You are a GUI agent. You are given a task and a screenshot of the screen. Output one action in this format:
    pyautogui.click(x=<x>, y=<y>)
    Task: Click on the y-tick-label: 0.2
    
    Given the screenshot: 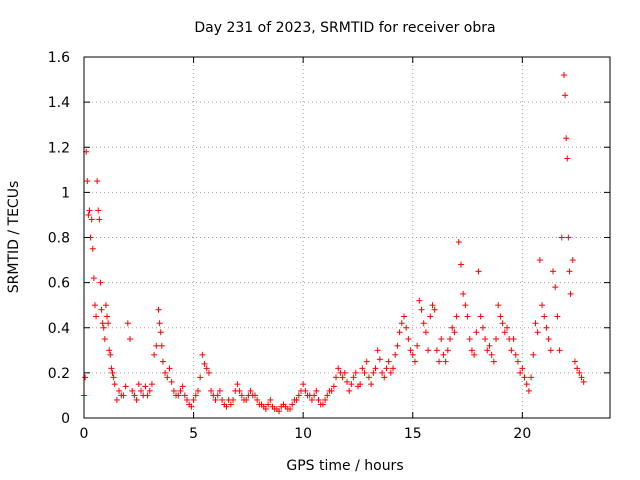 What is the action you would take?
    pyautogui.click(x=59, y=374)
    